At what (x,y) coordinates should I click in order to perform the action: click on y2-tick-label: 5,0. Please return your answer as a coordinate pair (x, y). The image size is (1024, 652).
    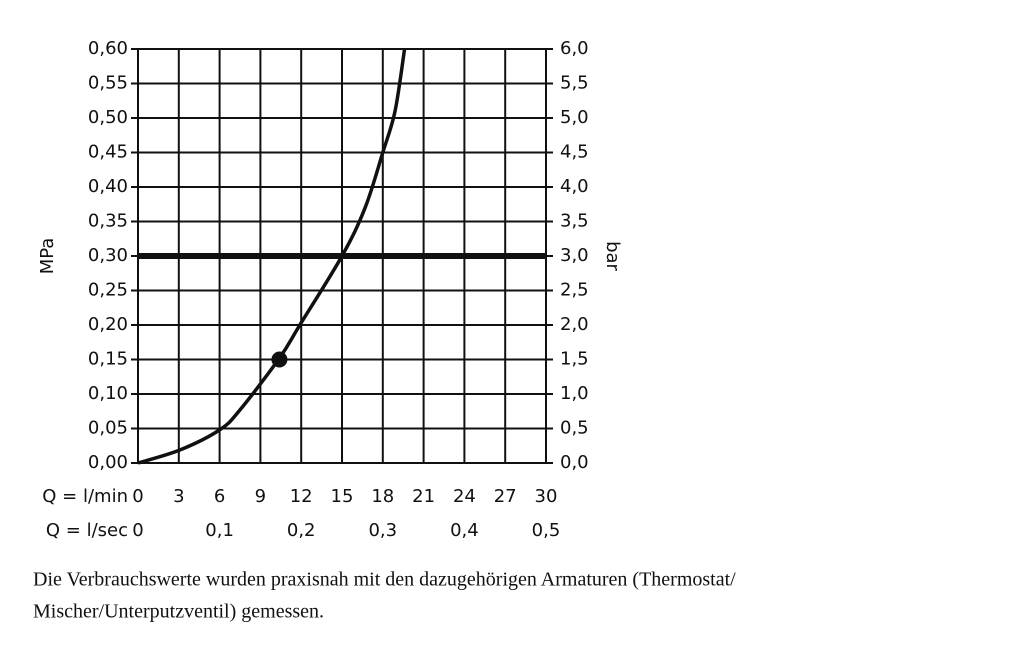
    Looking at the image, I should click on (574, 117).